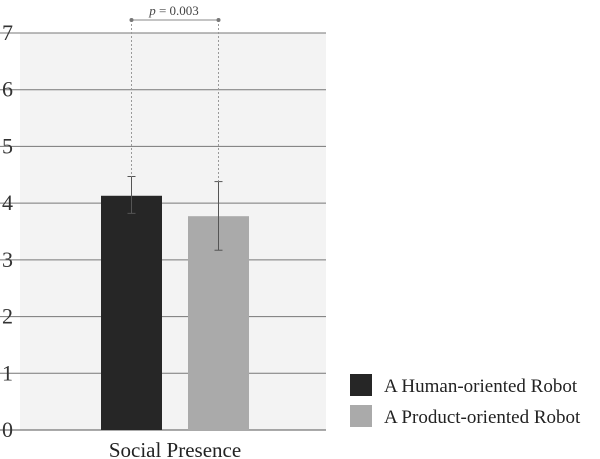  I want to click on significance-annotation: p = 0.003, so click(175, 92).